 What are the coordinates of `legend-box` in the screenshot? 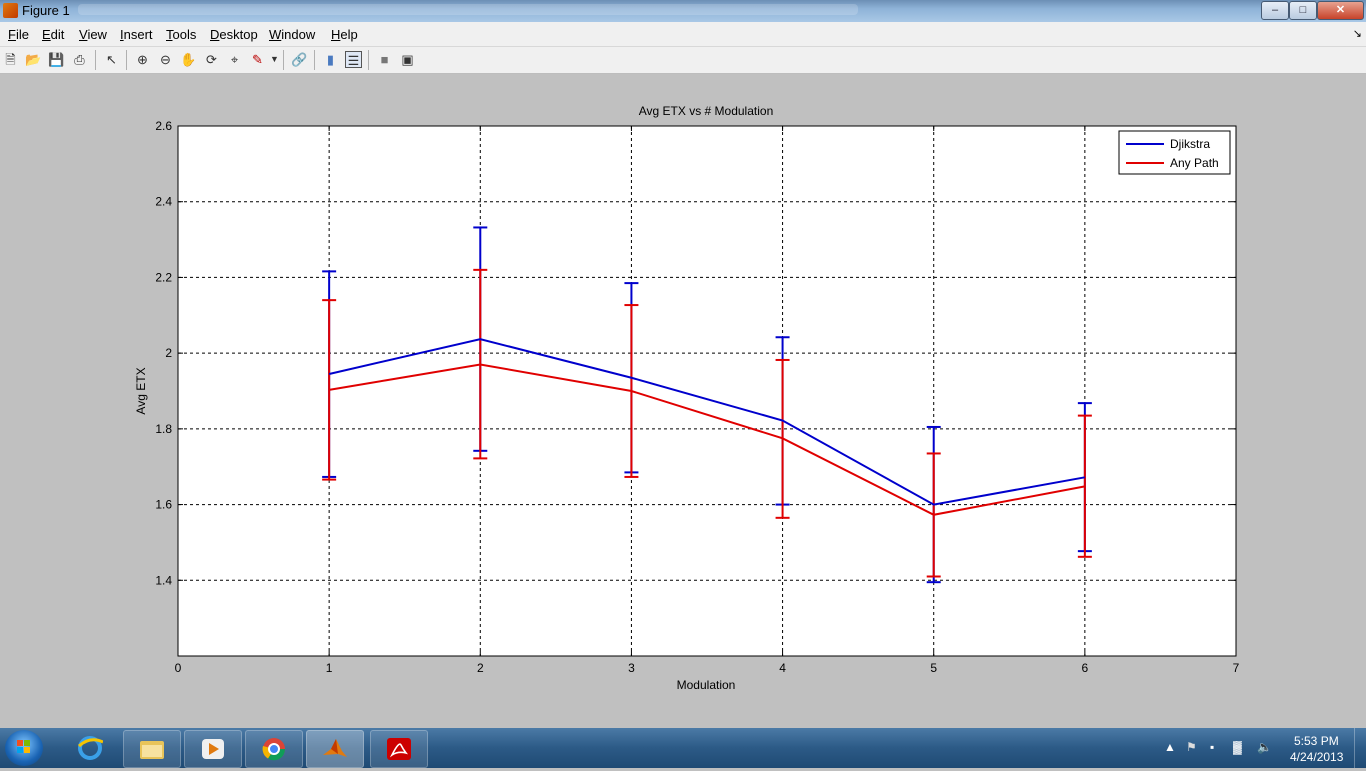 It's located at (1174, 152).